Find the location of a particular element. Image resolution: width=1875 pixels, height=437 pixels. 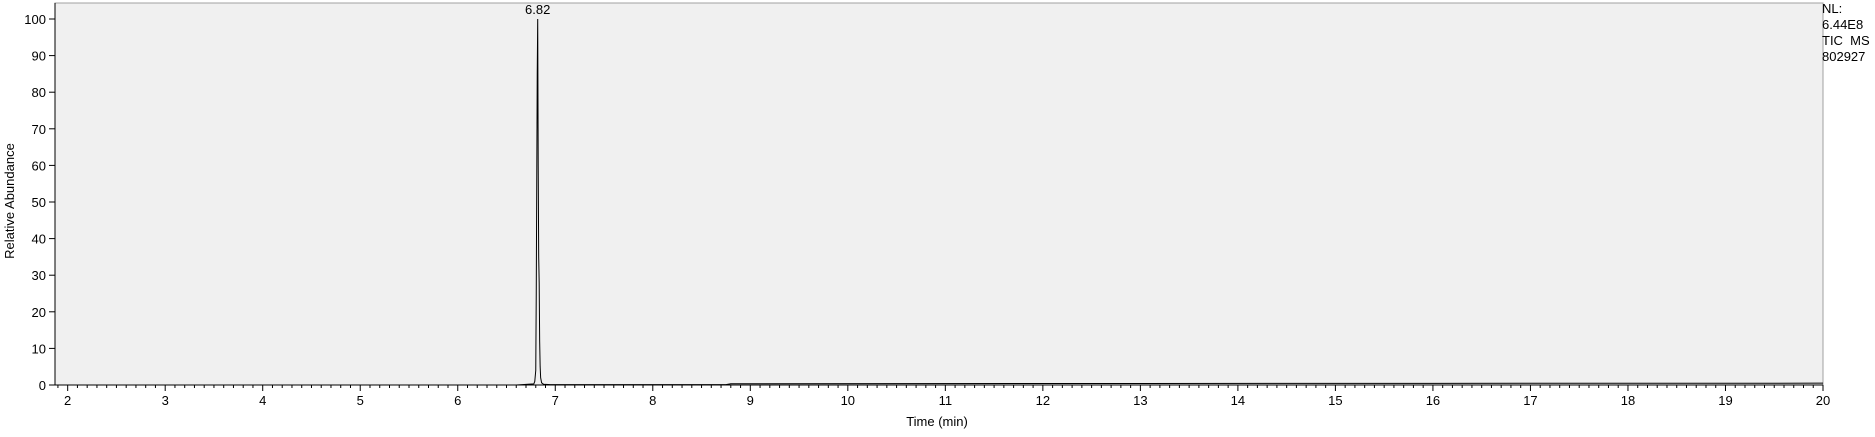

y-tick-label: 70 is located at coordinates (39, 129).